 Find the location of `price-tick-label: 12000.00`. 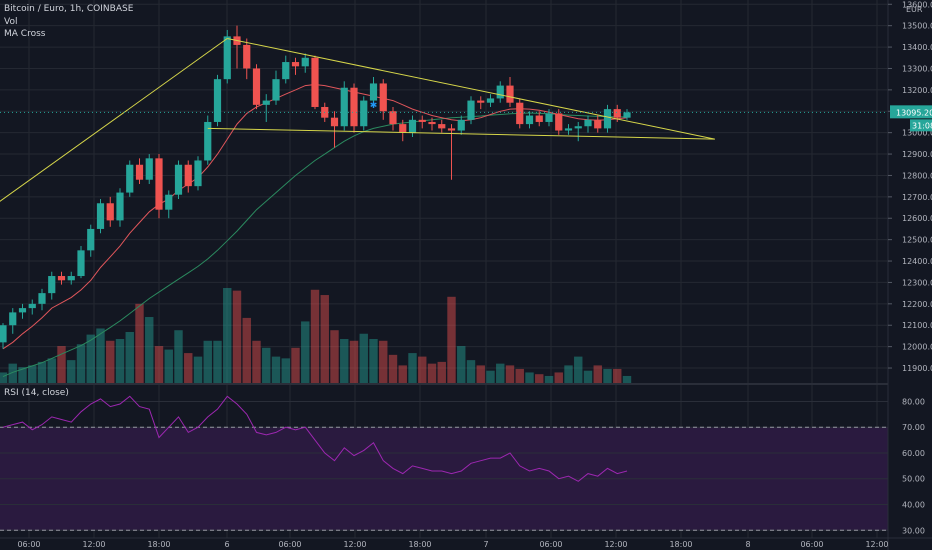

price-tick-label: 12000.00 is located at coordinates (917, 347).